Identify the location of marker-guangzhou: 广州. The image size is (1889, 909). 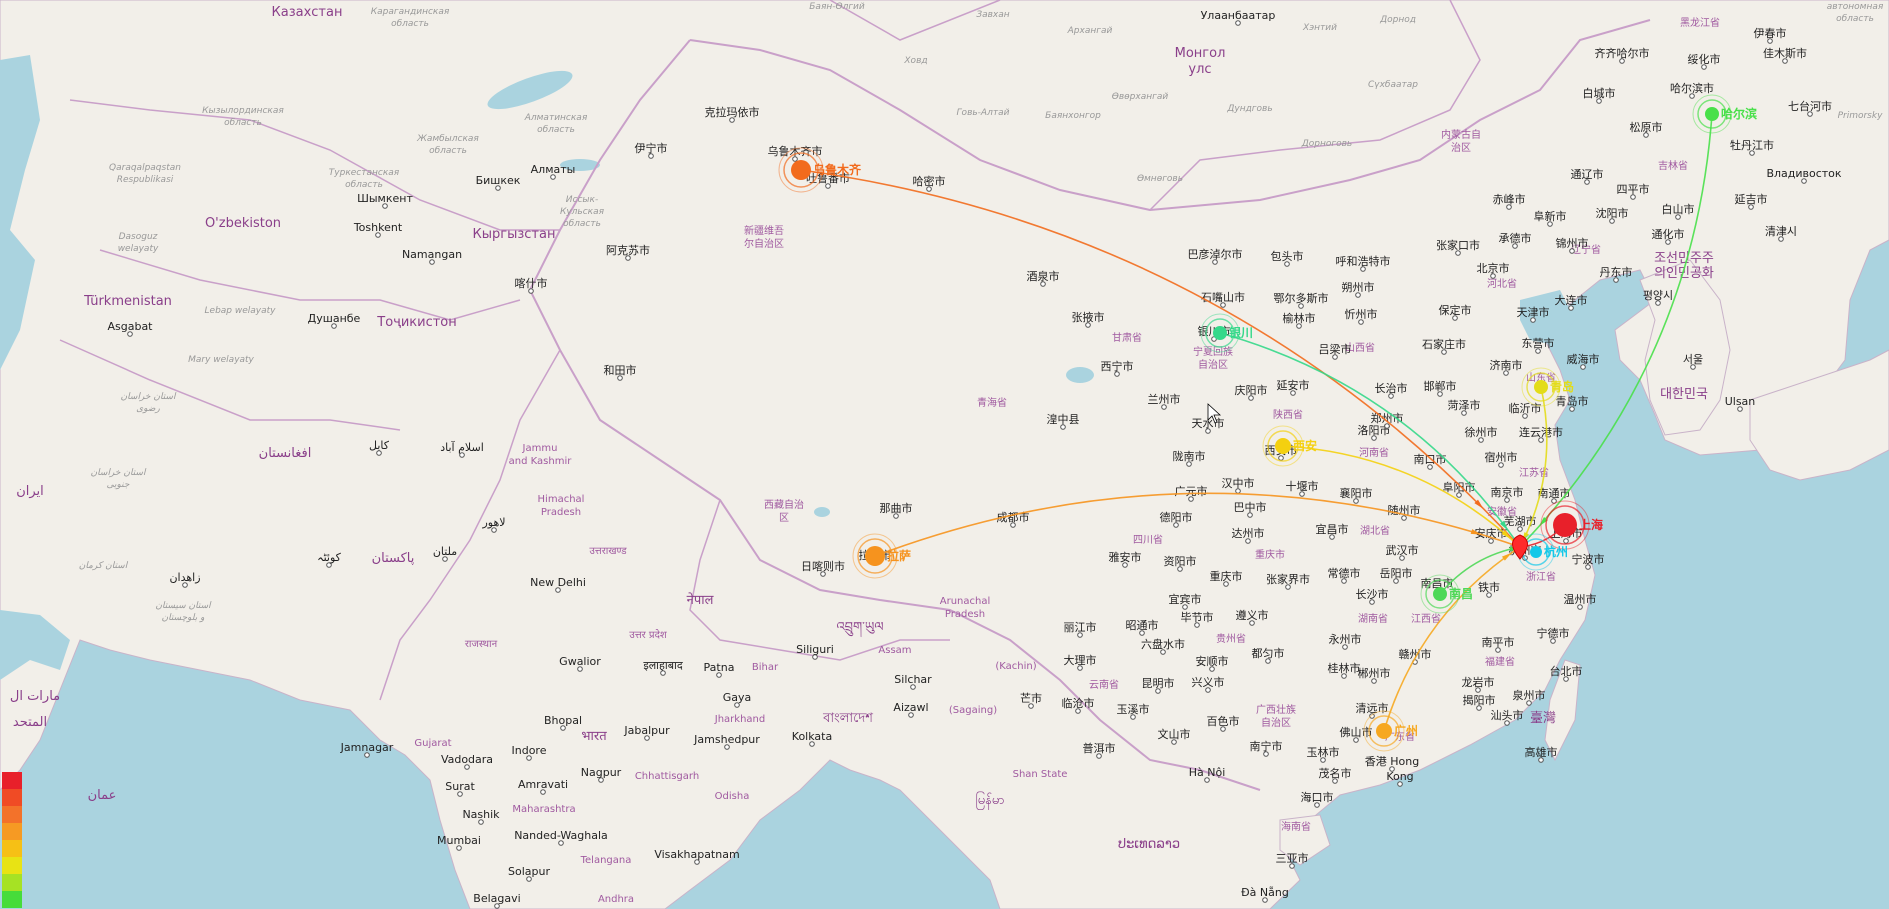
(1390, 731).